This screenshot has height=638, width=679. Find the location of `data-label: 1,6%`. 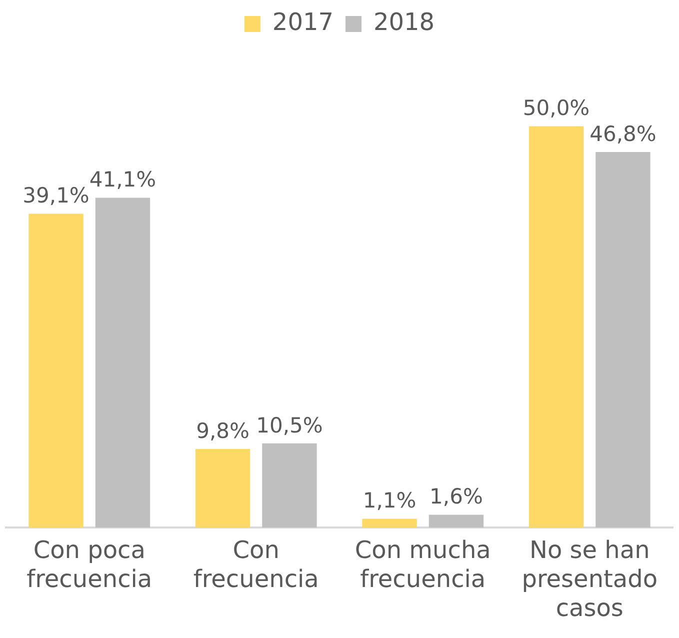

data-label: 1,6% is located at coordinates (456, 496).